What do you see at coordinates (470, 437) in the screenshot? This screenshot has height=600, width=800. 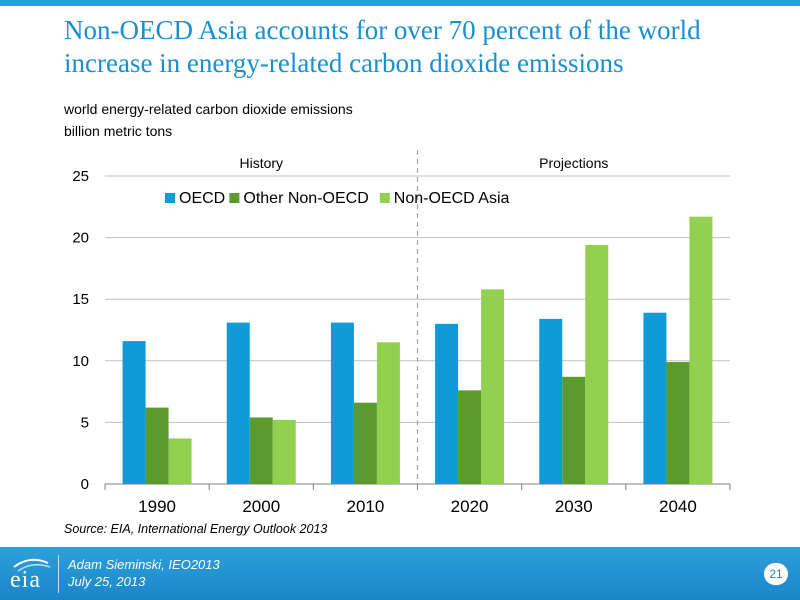 I see `bar-other-non-oecd-2020` at bounding box center [470, 437].